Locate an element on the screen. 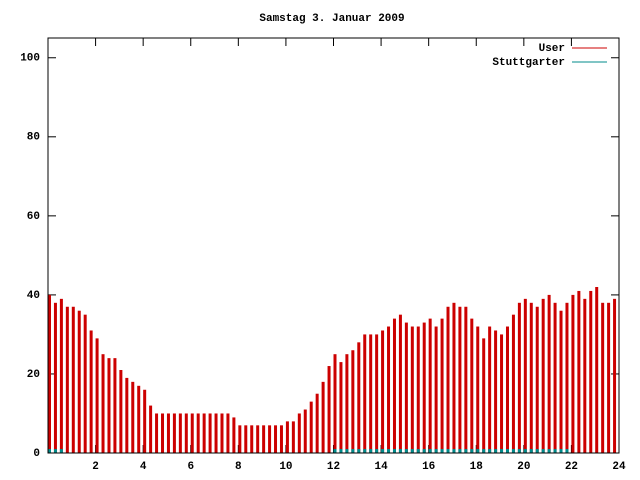 The image size is (640, 480). x-tick-label: 10 is located at coordinates (285, 467).